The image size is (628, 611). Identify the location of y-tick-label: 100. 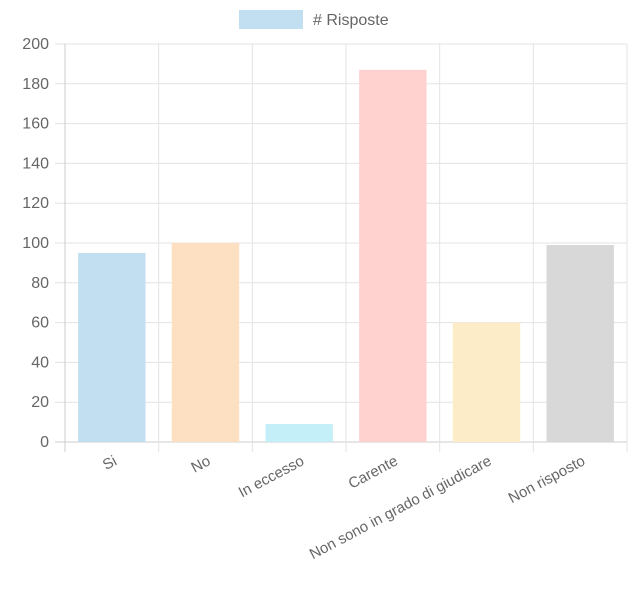
(35, 243).